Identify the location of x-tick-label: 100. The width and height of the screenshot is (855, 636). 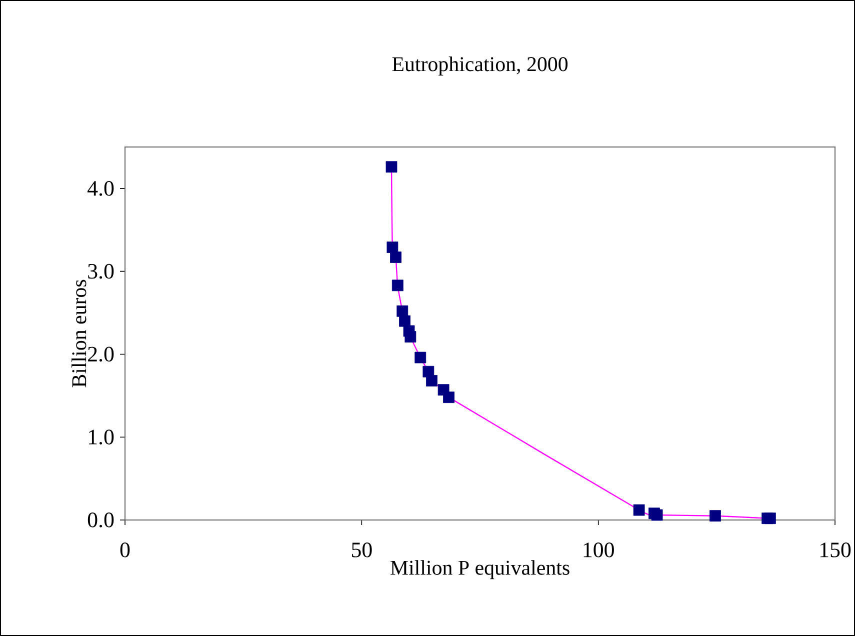
(599, 550).